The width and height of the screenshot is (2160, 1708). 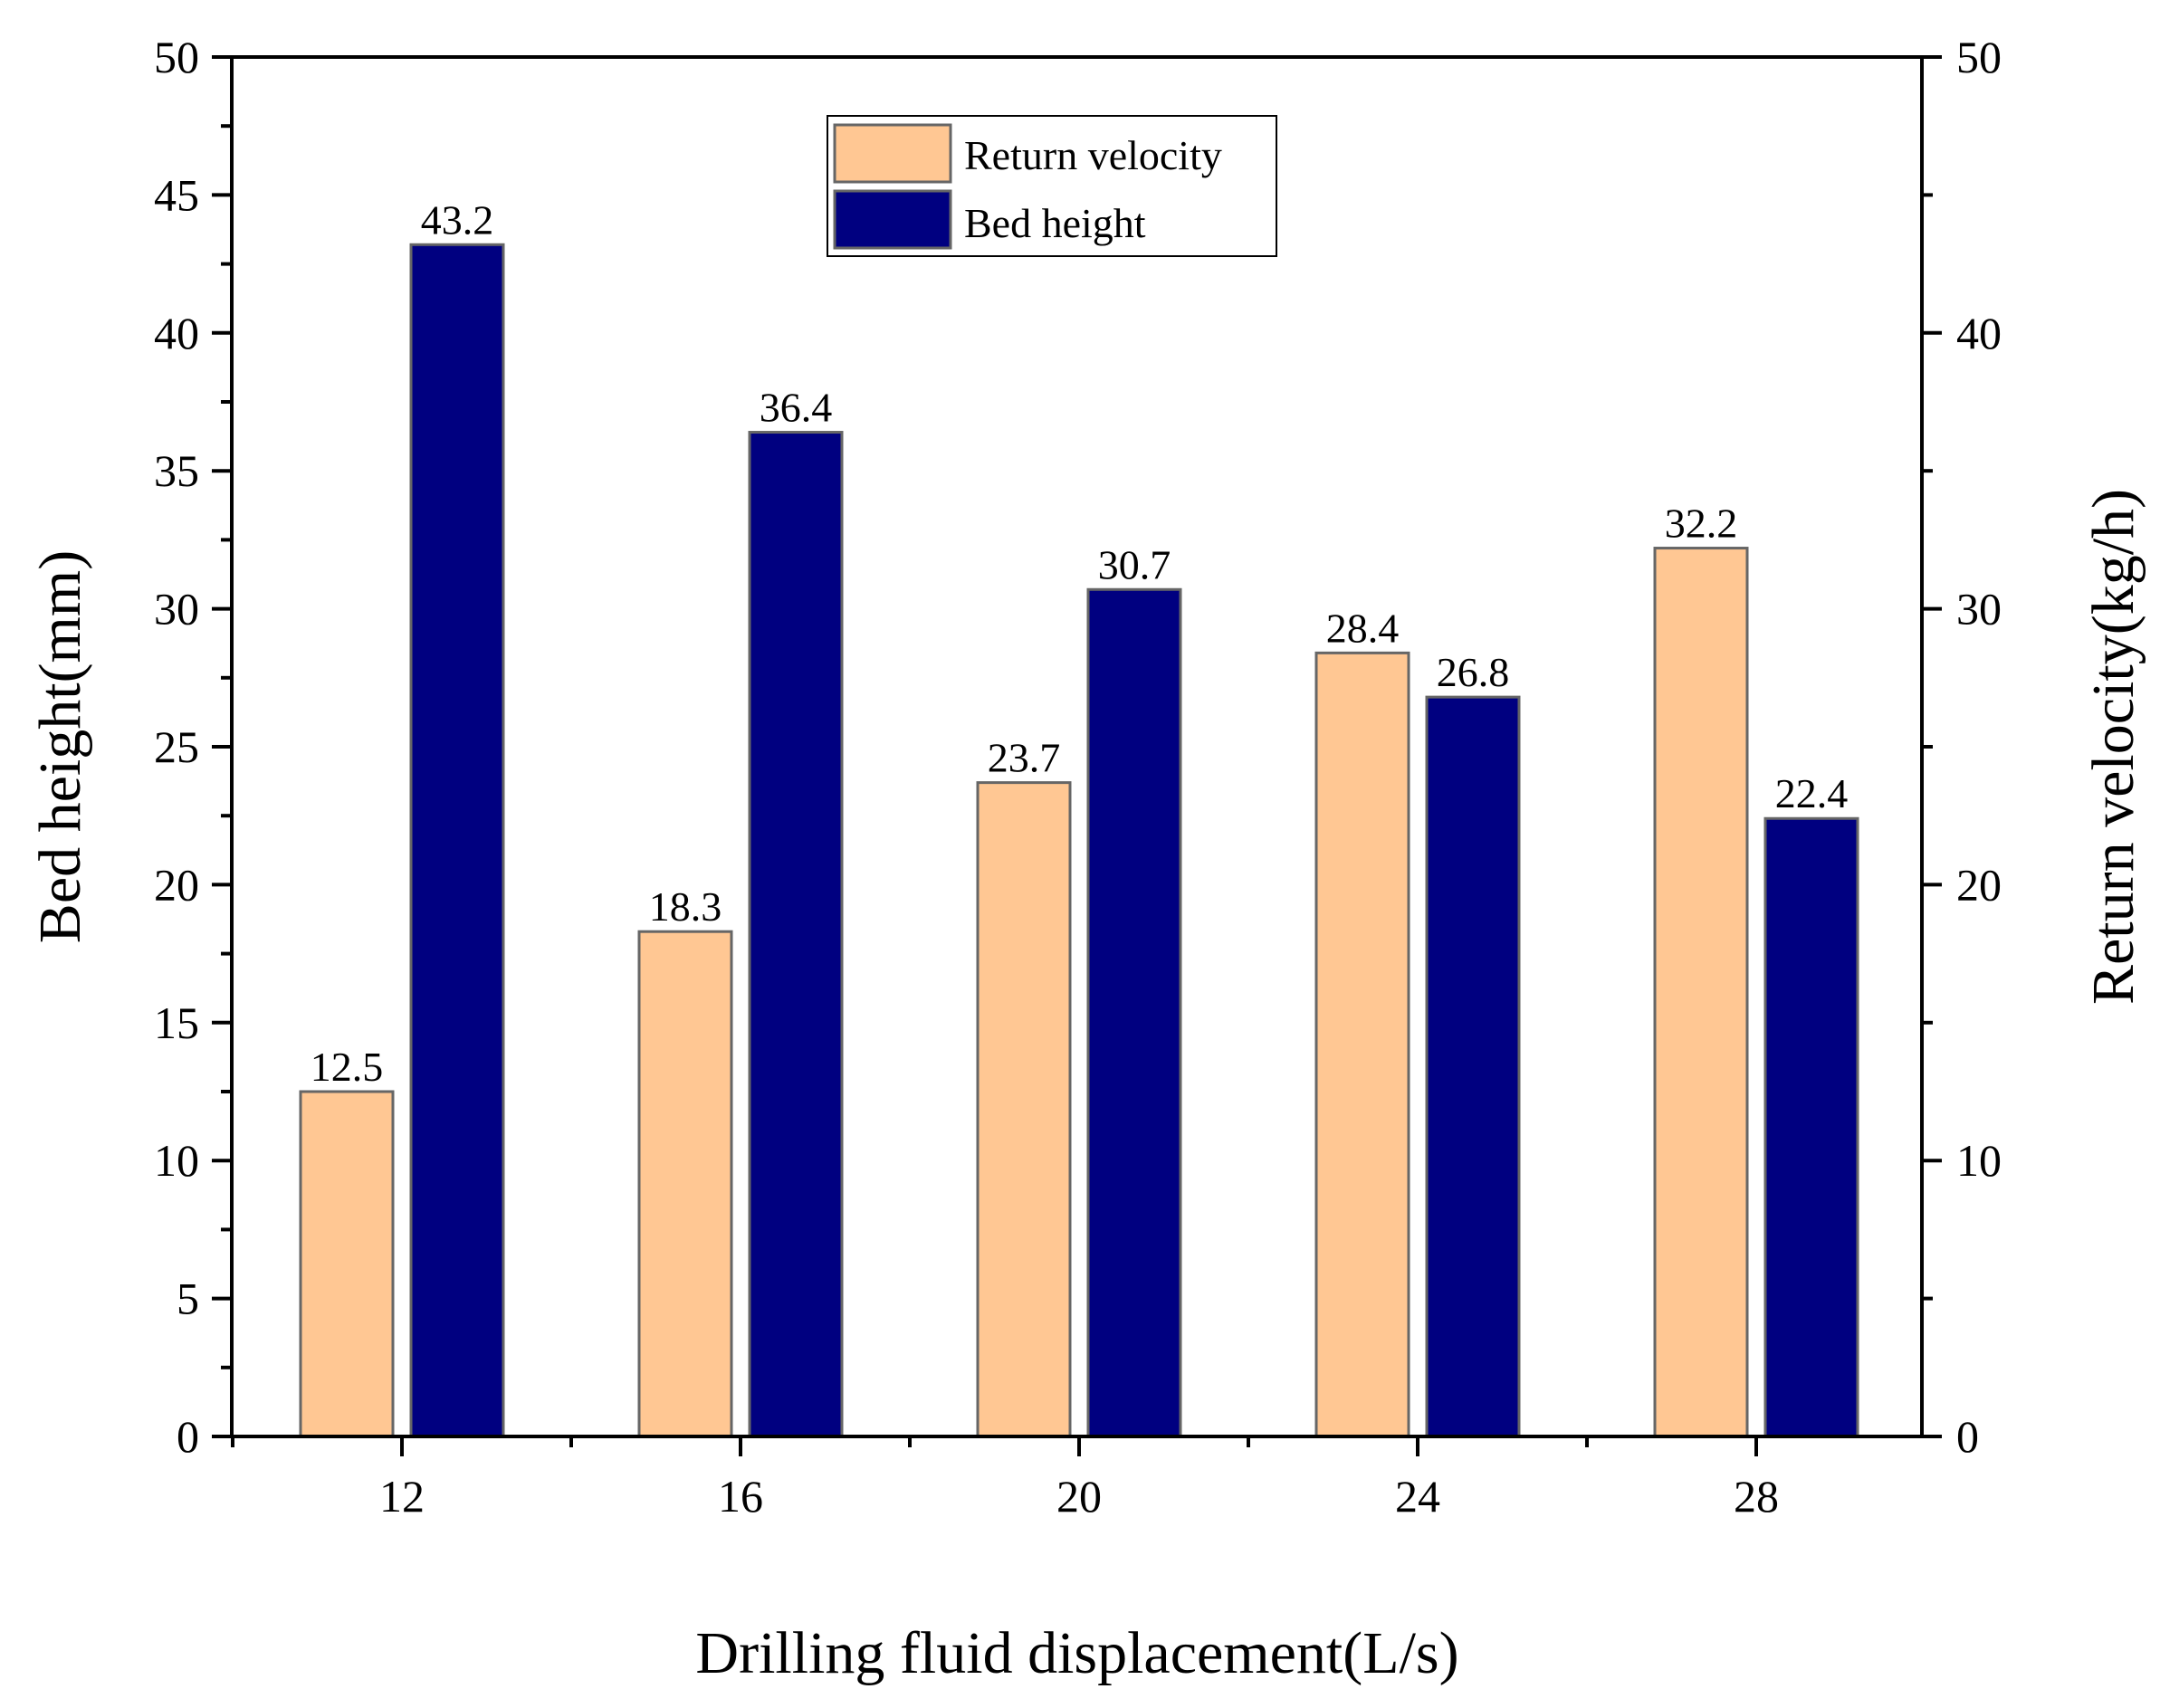 What do you see at coordinates (1979, 610) in the screenshot?
I see `right-tick-label-30: 30` at bounding box center [1979, 610].